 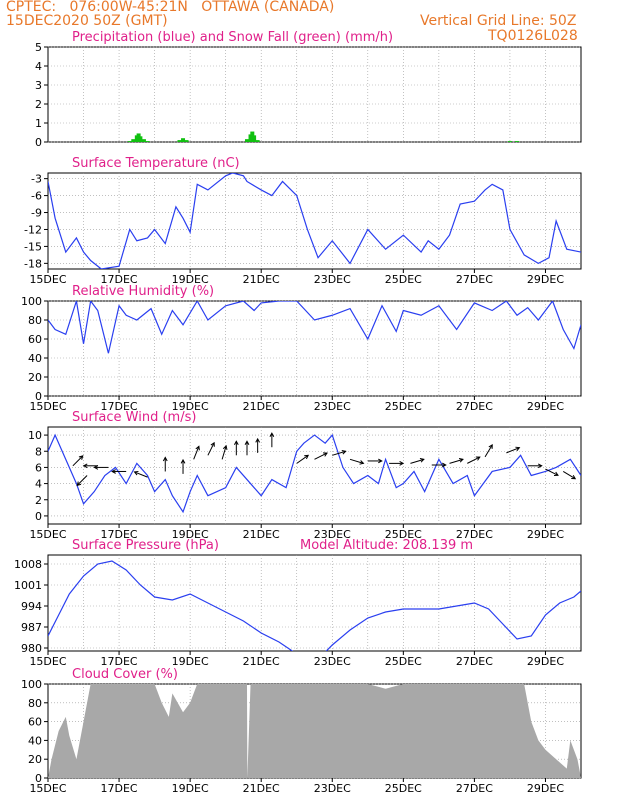 I want to click on temp-xtick-label: 21DEC, so click(x=261, y=279).